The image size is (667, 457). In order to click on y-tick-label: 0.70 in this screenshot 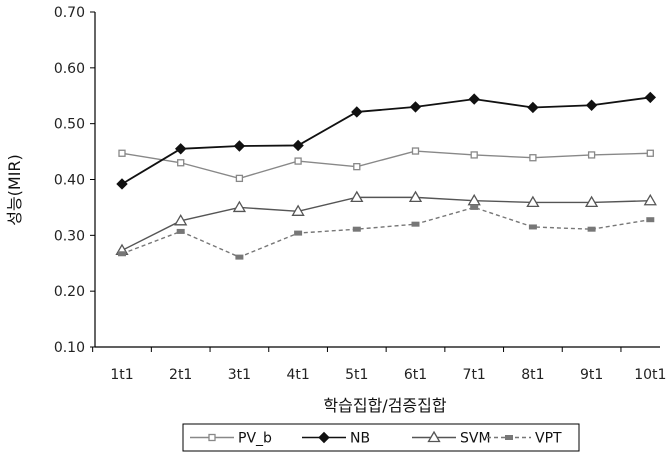, I will do `click(69, 13)`.